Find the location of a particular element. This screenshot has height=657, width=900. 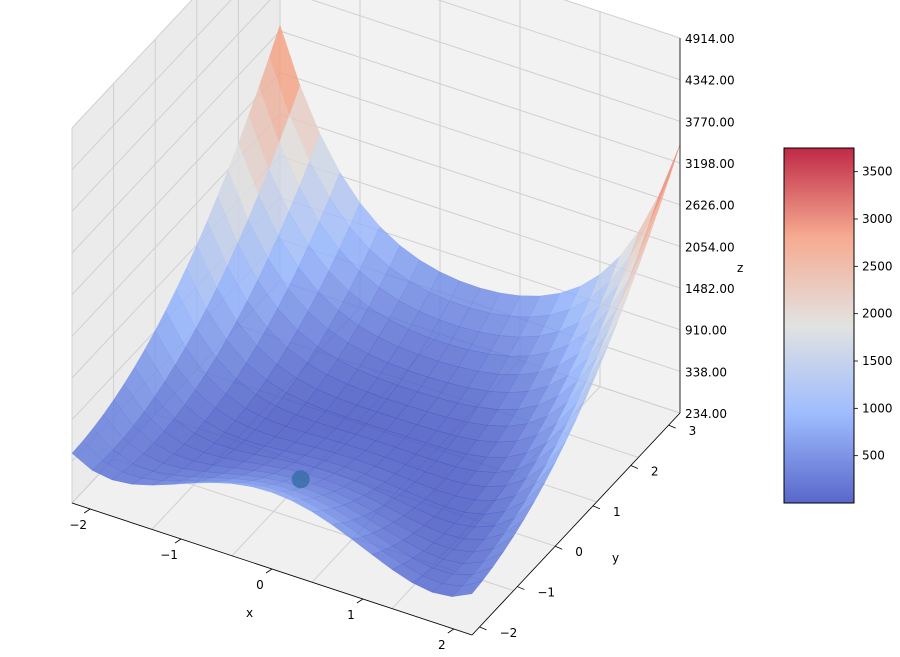

x-axis-label: x is located at coordinates (249, 613).